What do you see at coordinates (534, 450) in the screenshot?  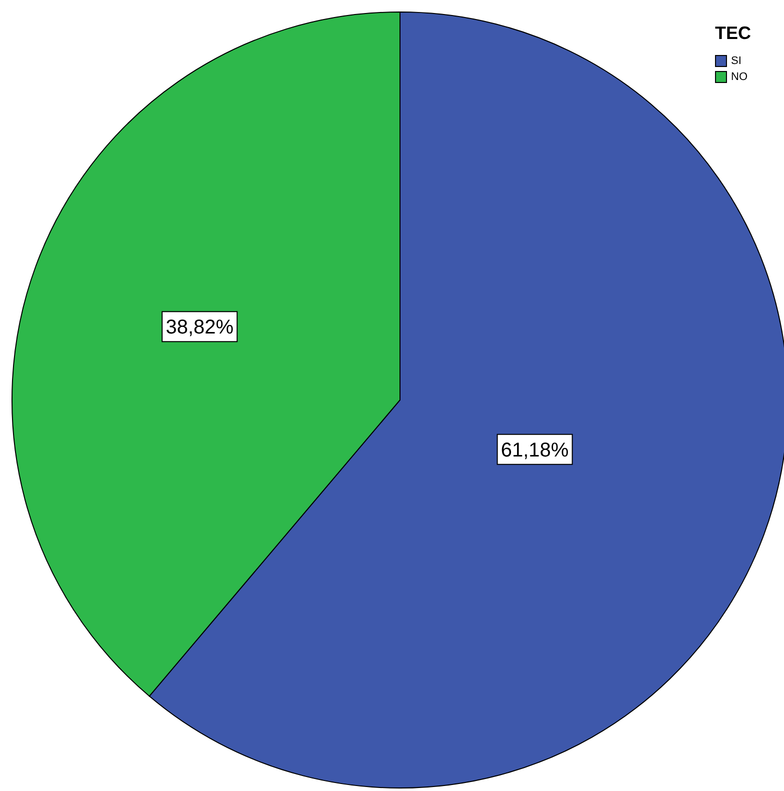 I see `data-label: 61,18%` at bounding box center [534, 450].